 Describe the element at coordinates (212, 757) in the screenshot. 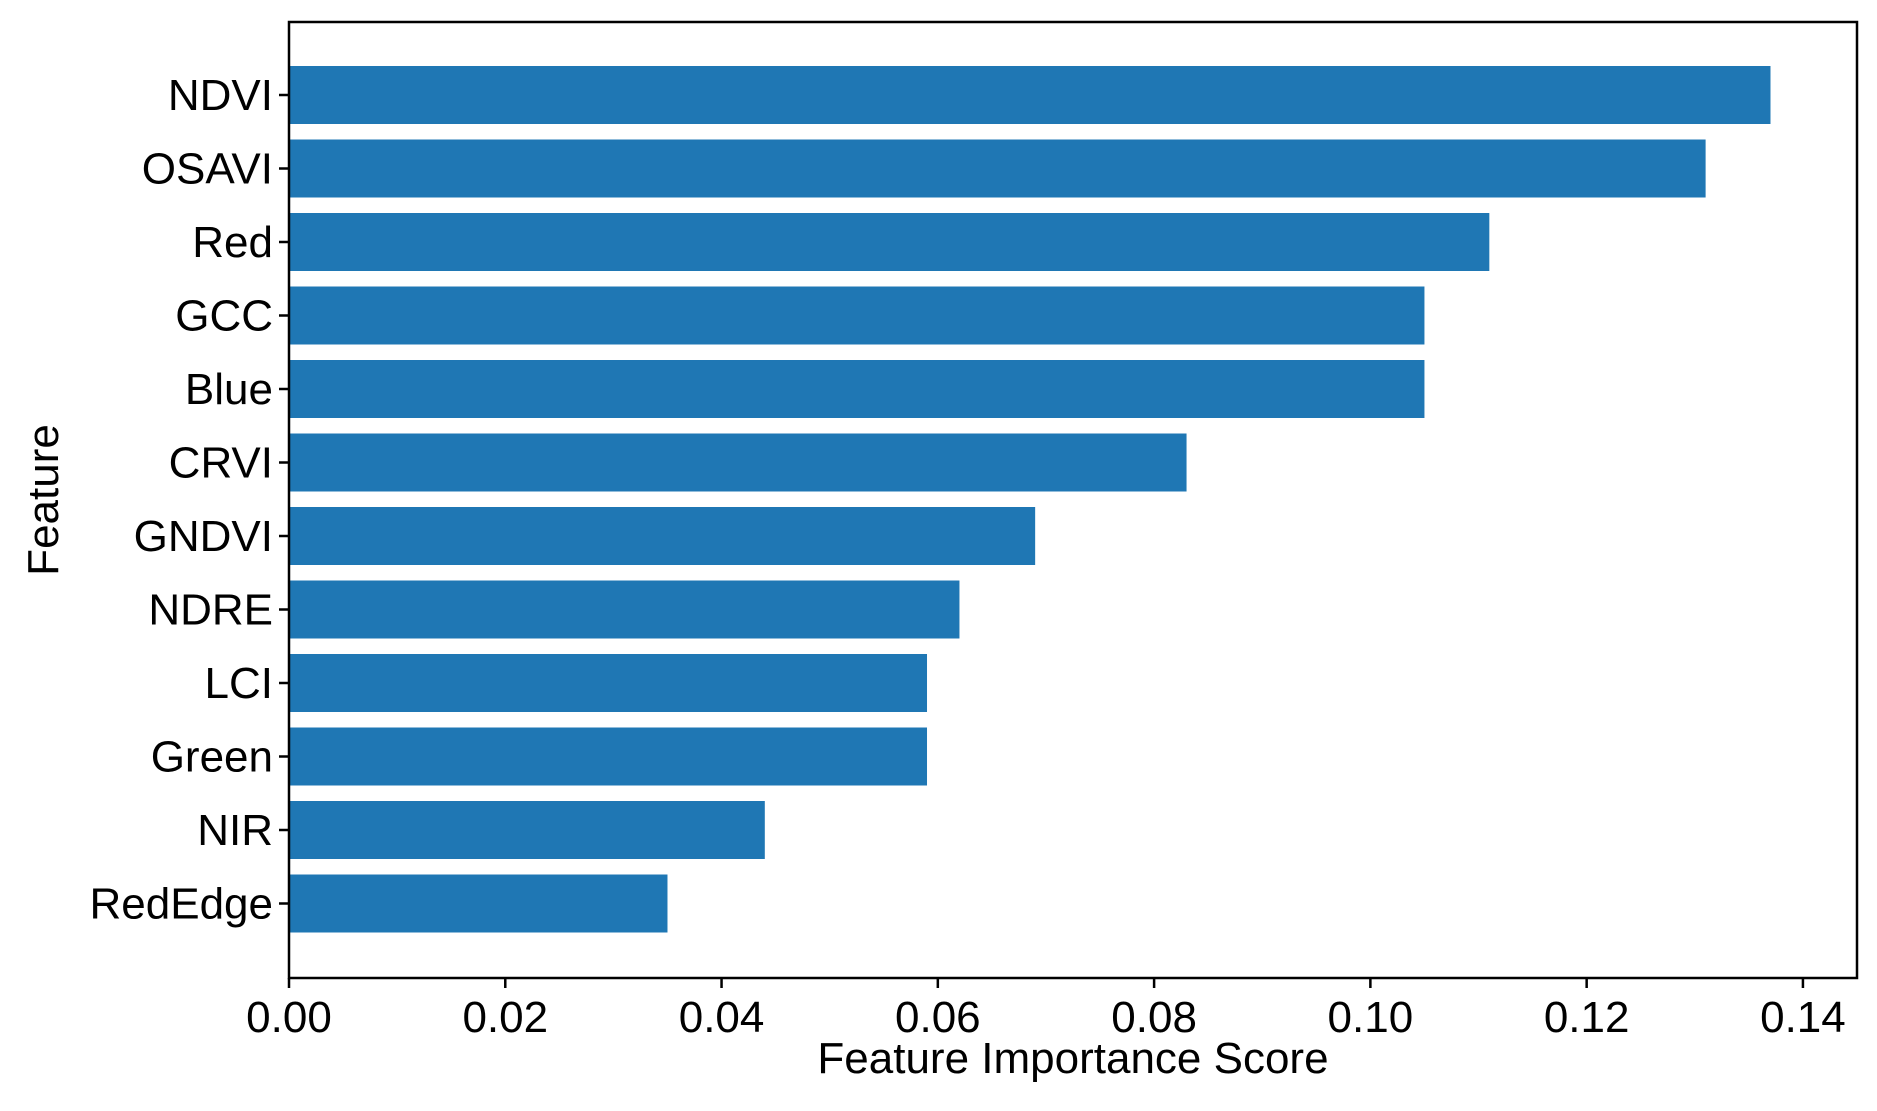

I see `y-tick-label: Green` at that location.